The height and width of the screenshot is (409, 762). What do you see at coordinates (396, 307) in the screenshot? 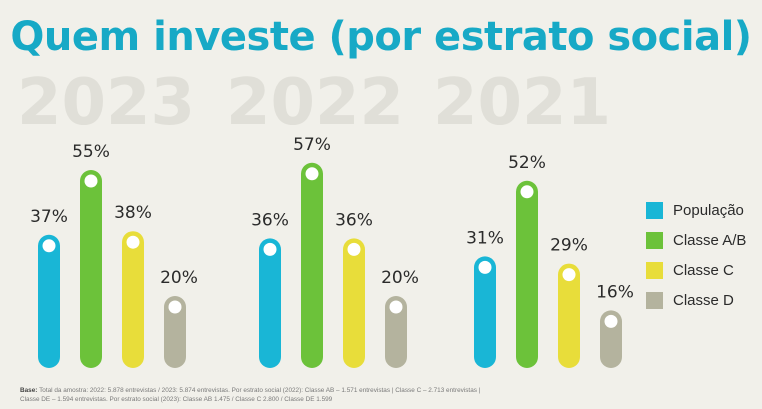
I see `bar-dot-2022-classe-d` at bounding box center [396, 307].